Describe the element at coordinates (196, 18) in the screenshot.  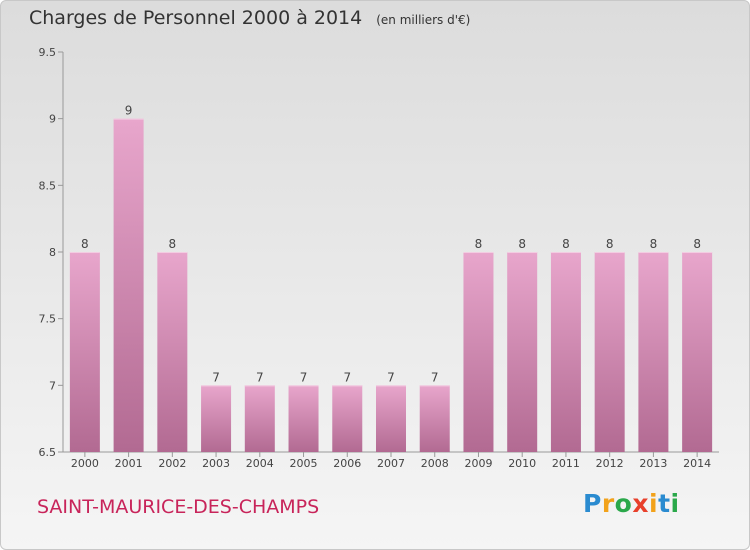
I see `chart-title-text: Charges de Personnel 2000 à 2014` at that location.